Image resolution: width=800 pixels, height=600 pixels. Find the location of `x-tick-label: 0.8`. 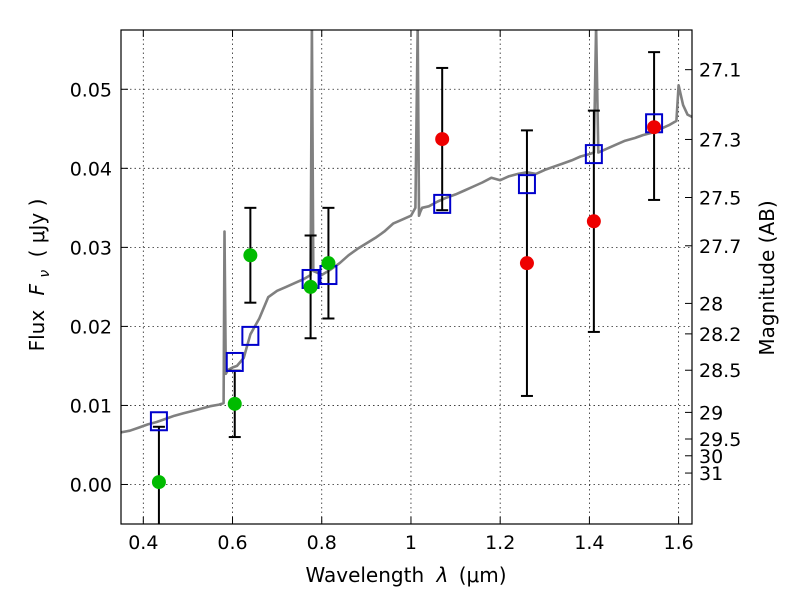

x-tick-label: 0.8 is located at coordinates (322, 543).